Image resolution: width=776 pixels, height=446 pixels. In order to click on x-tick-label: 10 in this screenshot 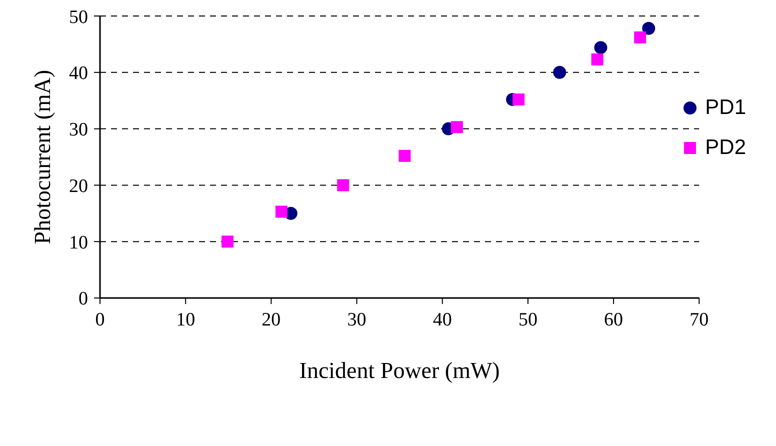, I will do `click(186, 319)`.